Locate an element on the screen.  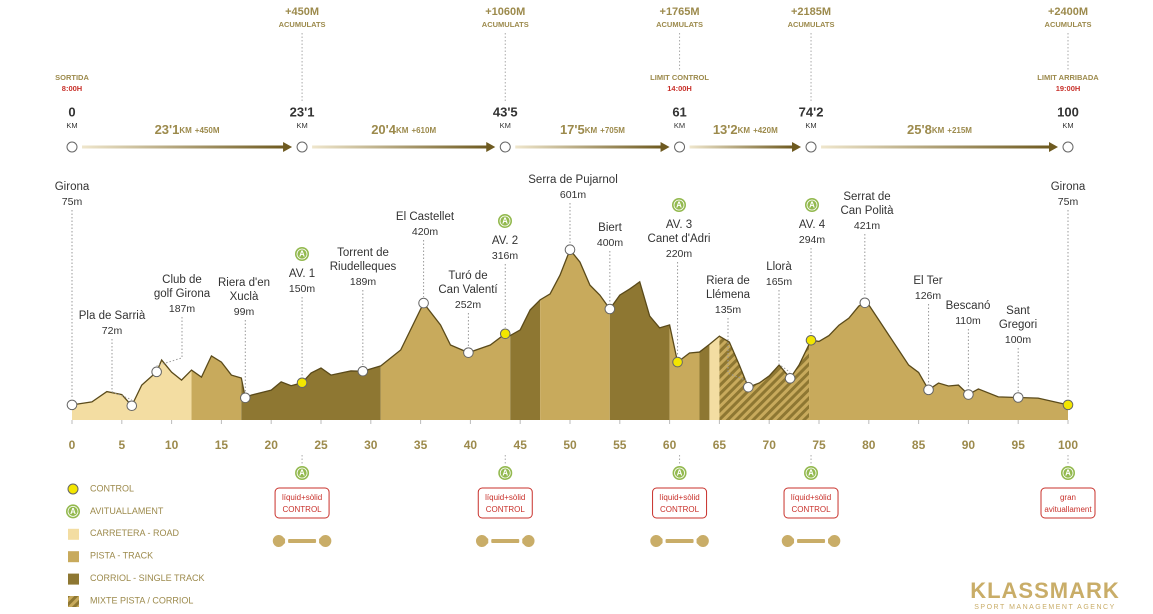
time-value: 8:00H is located at coordinates (72, 88).